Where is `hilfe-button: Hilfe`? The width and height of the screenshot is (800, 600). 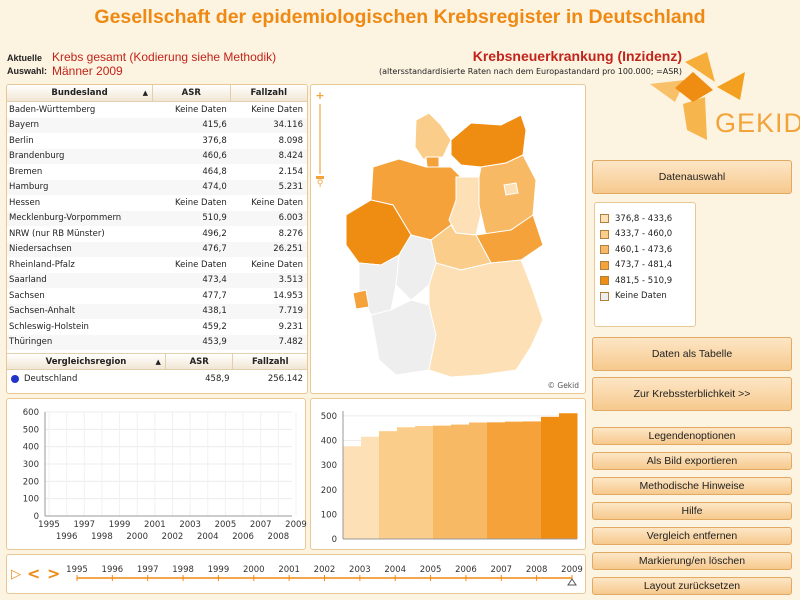 hilfe-button: Hilfe is located at coordinates (692, 511).